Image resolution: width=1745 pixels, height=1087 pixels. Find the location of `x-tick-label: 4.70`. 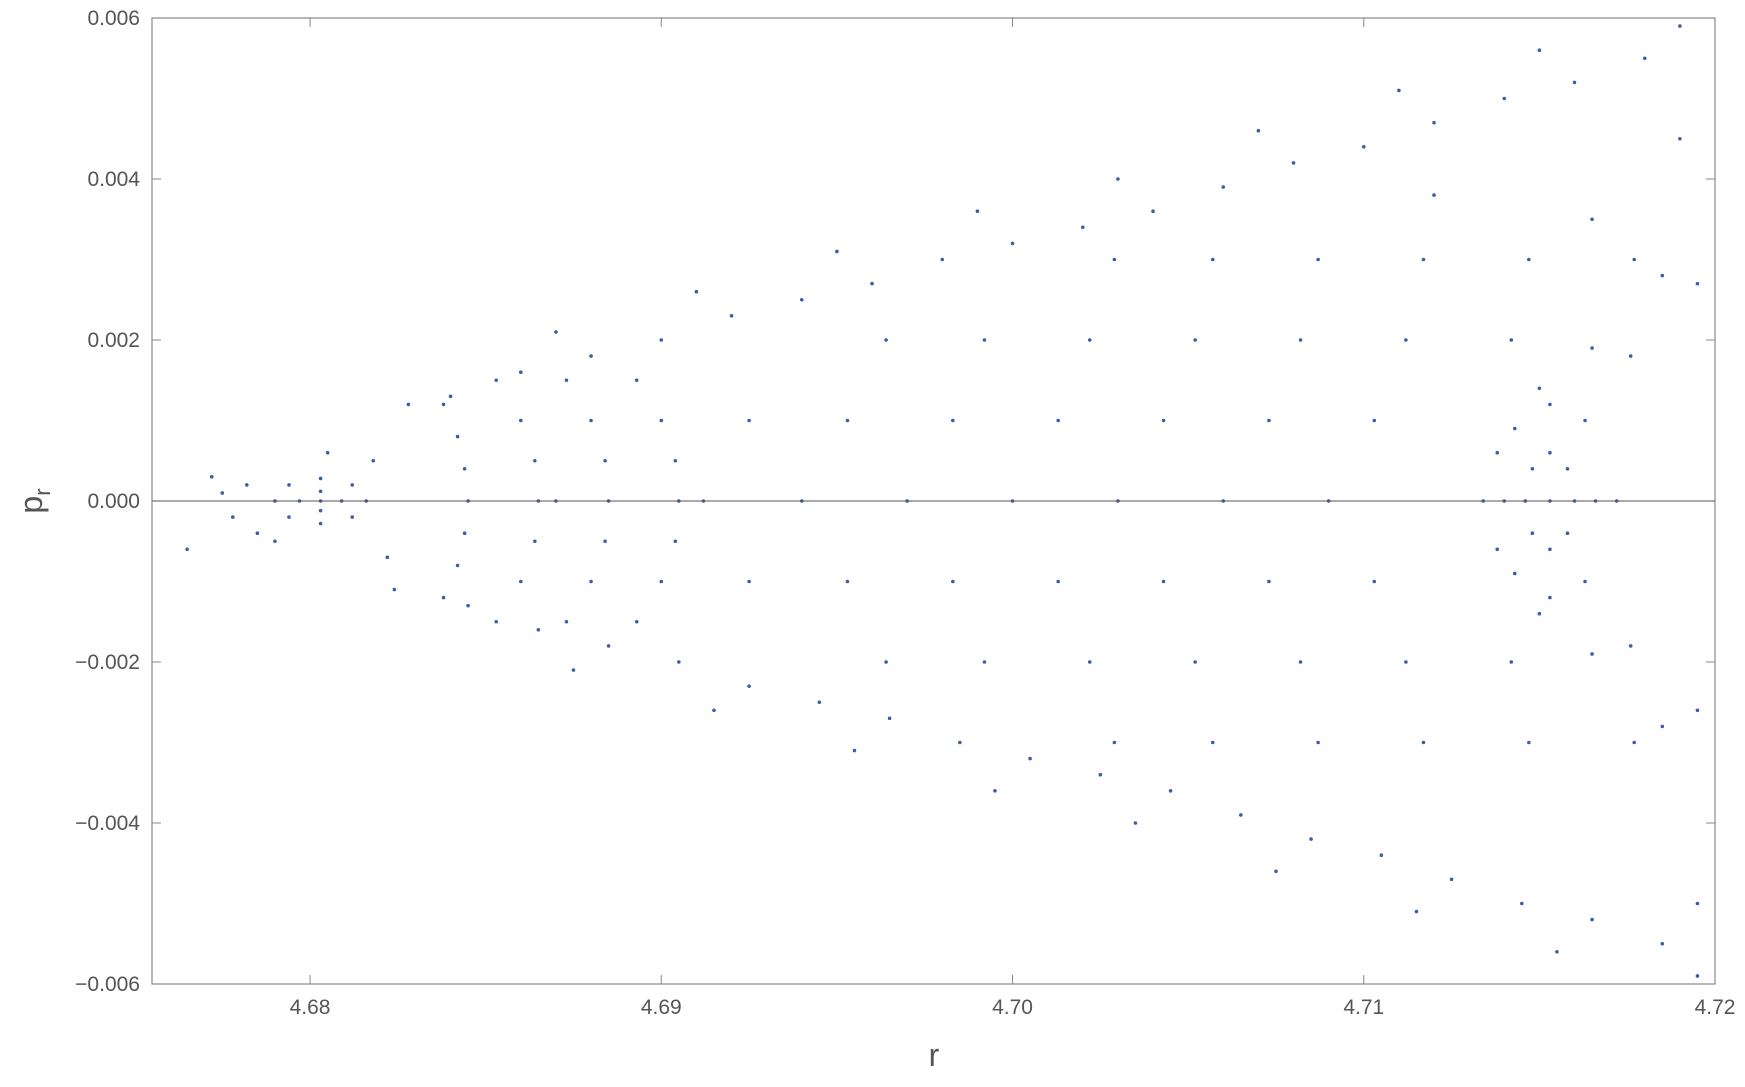

x-tick-label: 4.70 is located at coordinates (1012, 1007).